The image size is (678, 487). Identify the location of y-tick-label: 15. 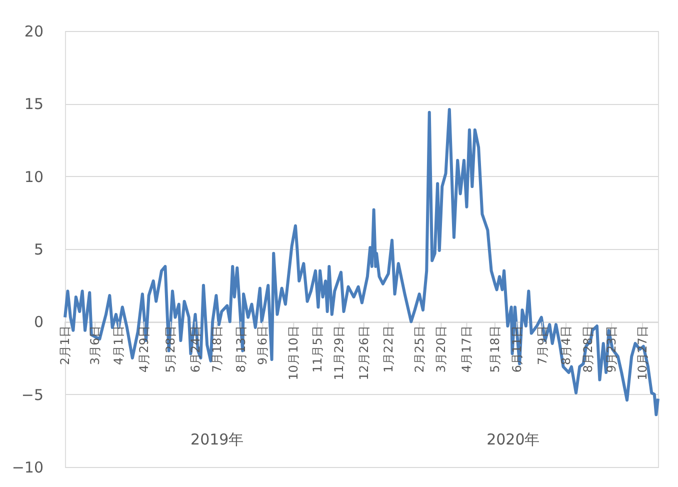
(34, 104).